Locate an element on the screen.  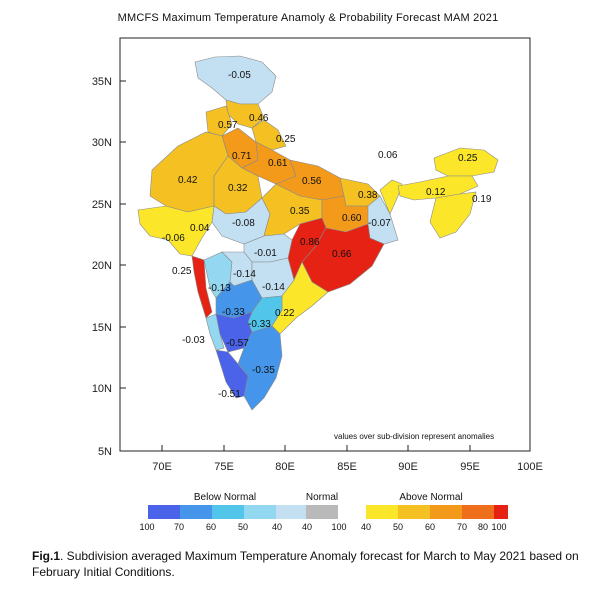
region-jammu-kashmir is located at coordinates (235, 80).